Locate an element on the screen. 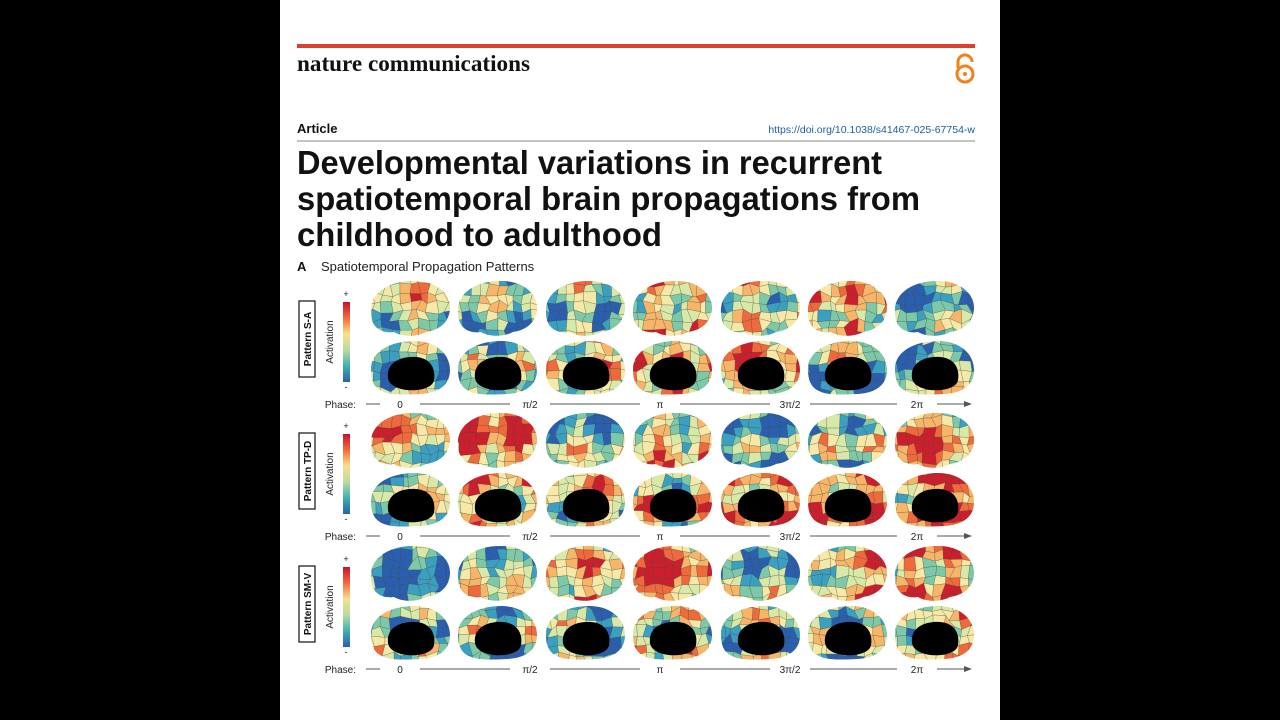 This screenshot has height=720, width=1280. pattern-label: Pattern TP-D is located at coordinates (307, 471).